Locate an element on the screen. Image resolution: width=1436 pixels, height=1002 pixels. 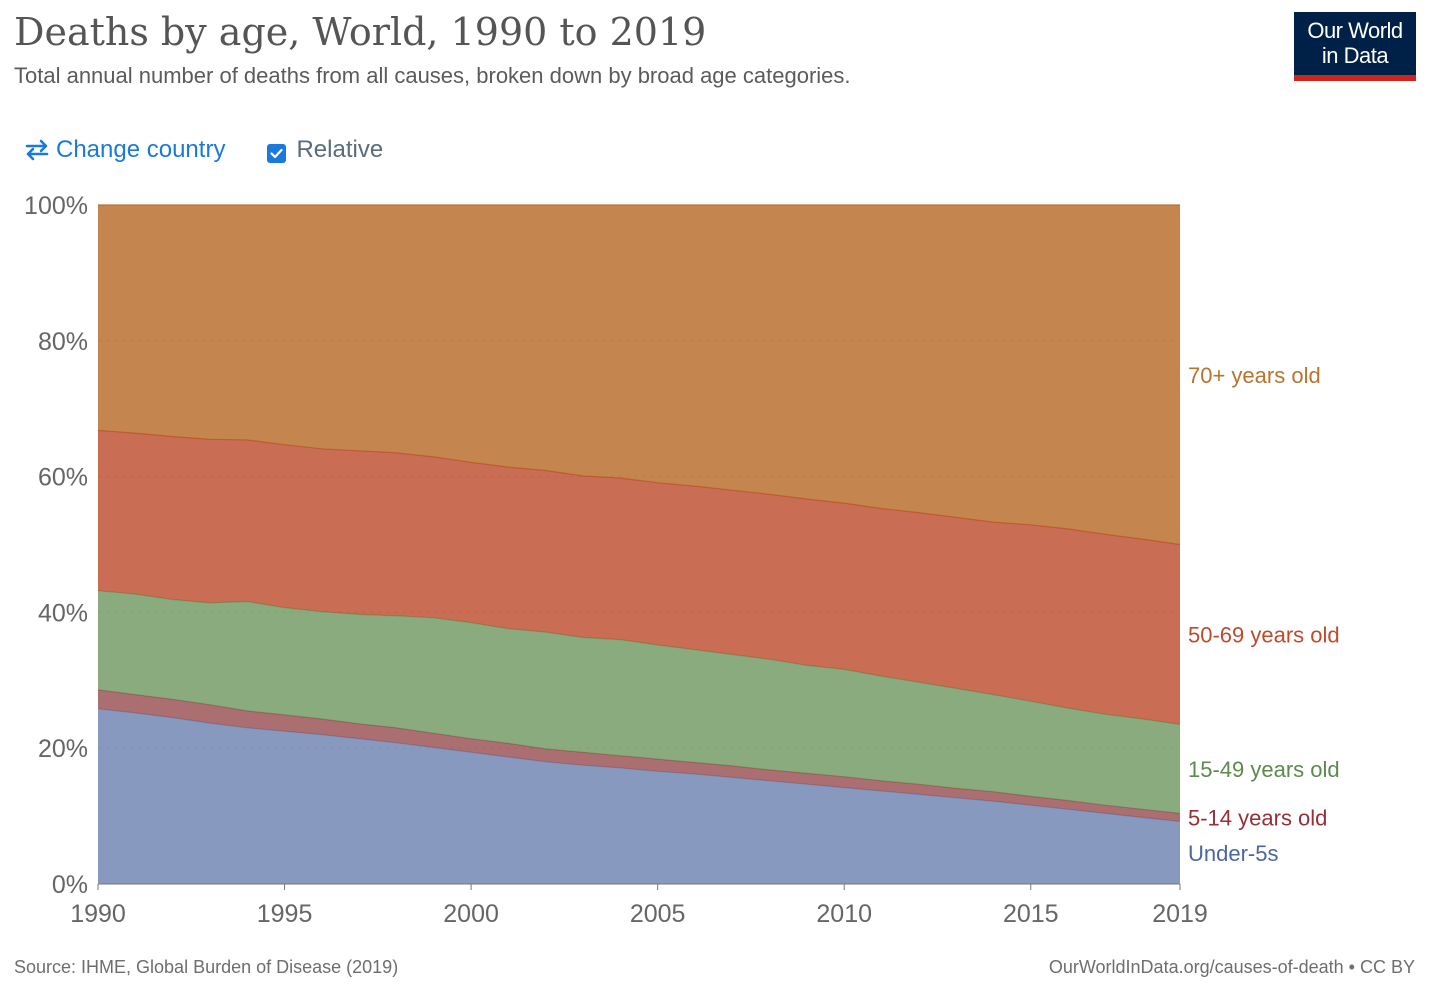
chart-controls: Change country Relative is located at coordinates (203, 150).